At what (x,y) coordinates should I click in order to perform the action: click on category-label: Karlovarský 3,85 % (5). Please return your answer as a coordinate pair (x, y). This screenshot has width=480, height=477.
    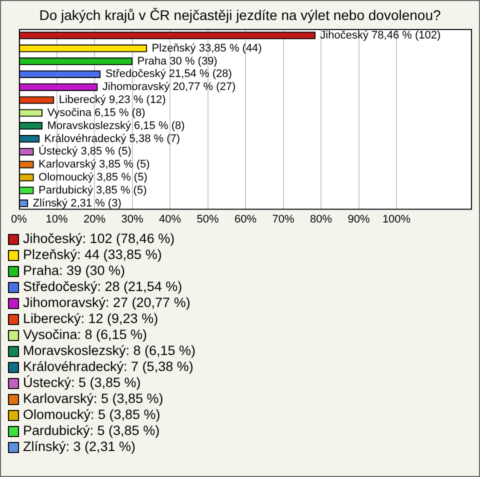
    Looking at the image, I should click on (94, 164).